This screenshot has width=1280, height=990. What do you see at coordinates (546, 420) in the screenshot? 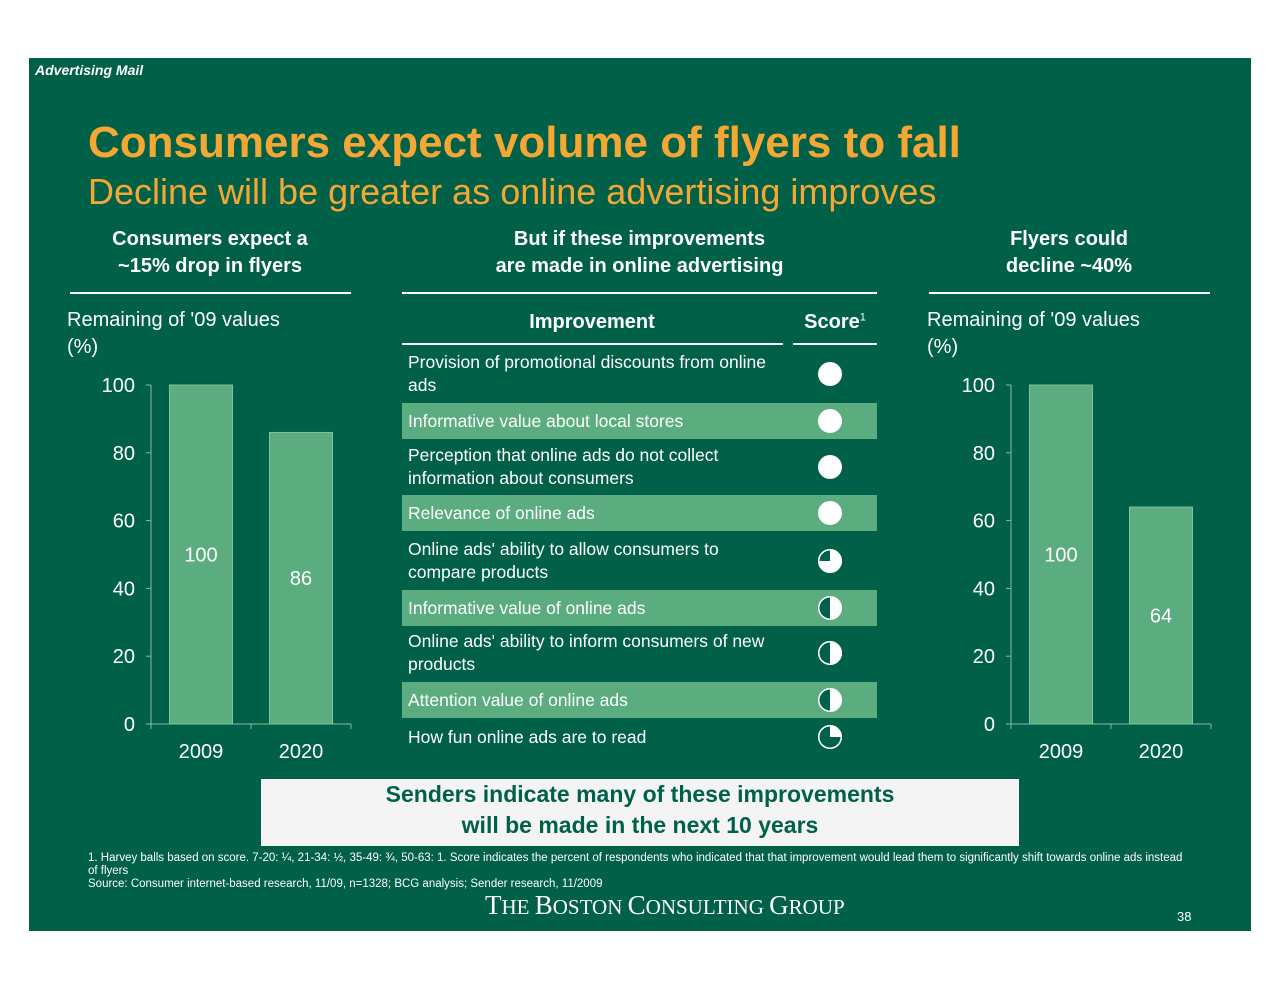
I see `improvement-text: Informative value about local stores` at bounding box center [546, 420].